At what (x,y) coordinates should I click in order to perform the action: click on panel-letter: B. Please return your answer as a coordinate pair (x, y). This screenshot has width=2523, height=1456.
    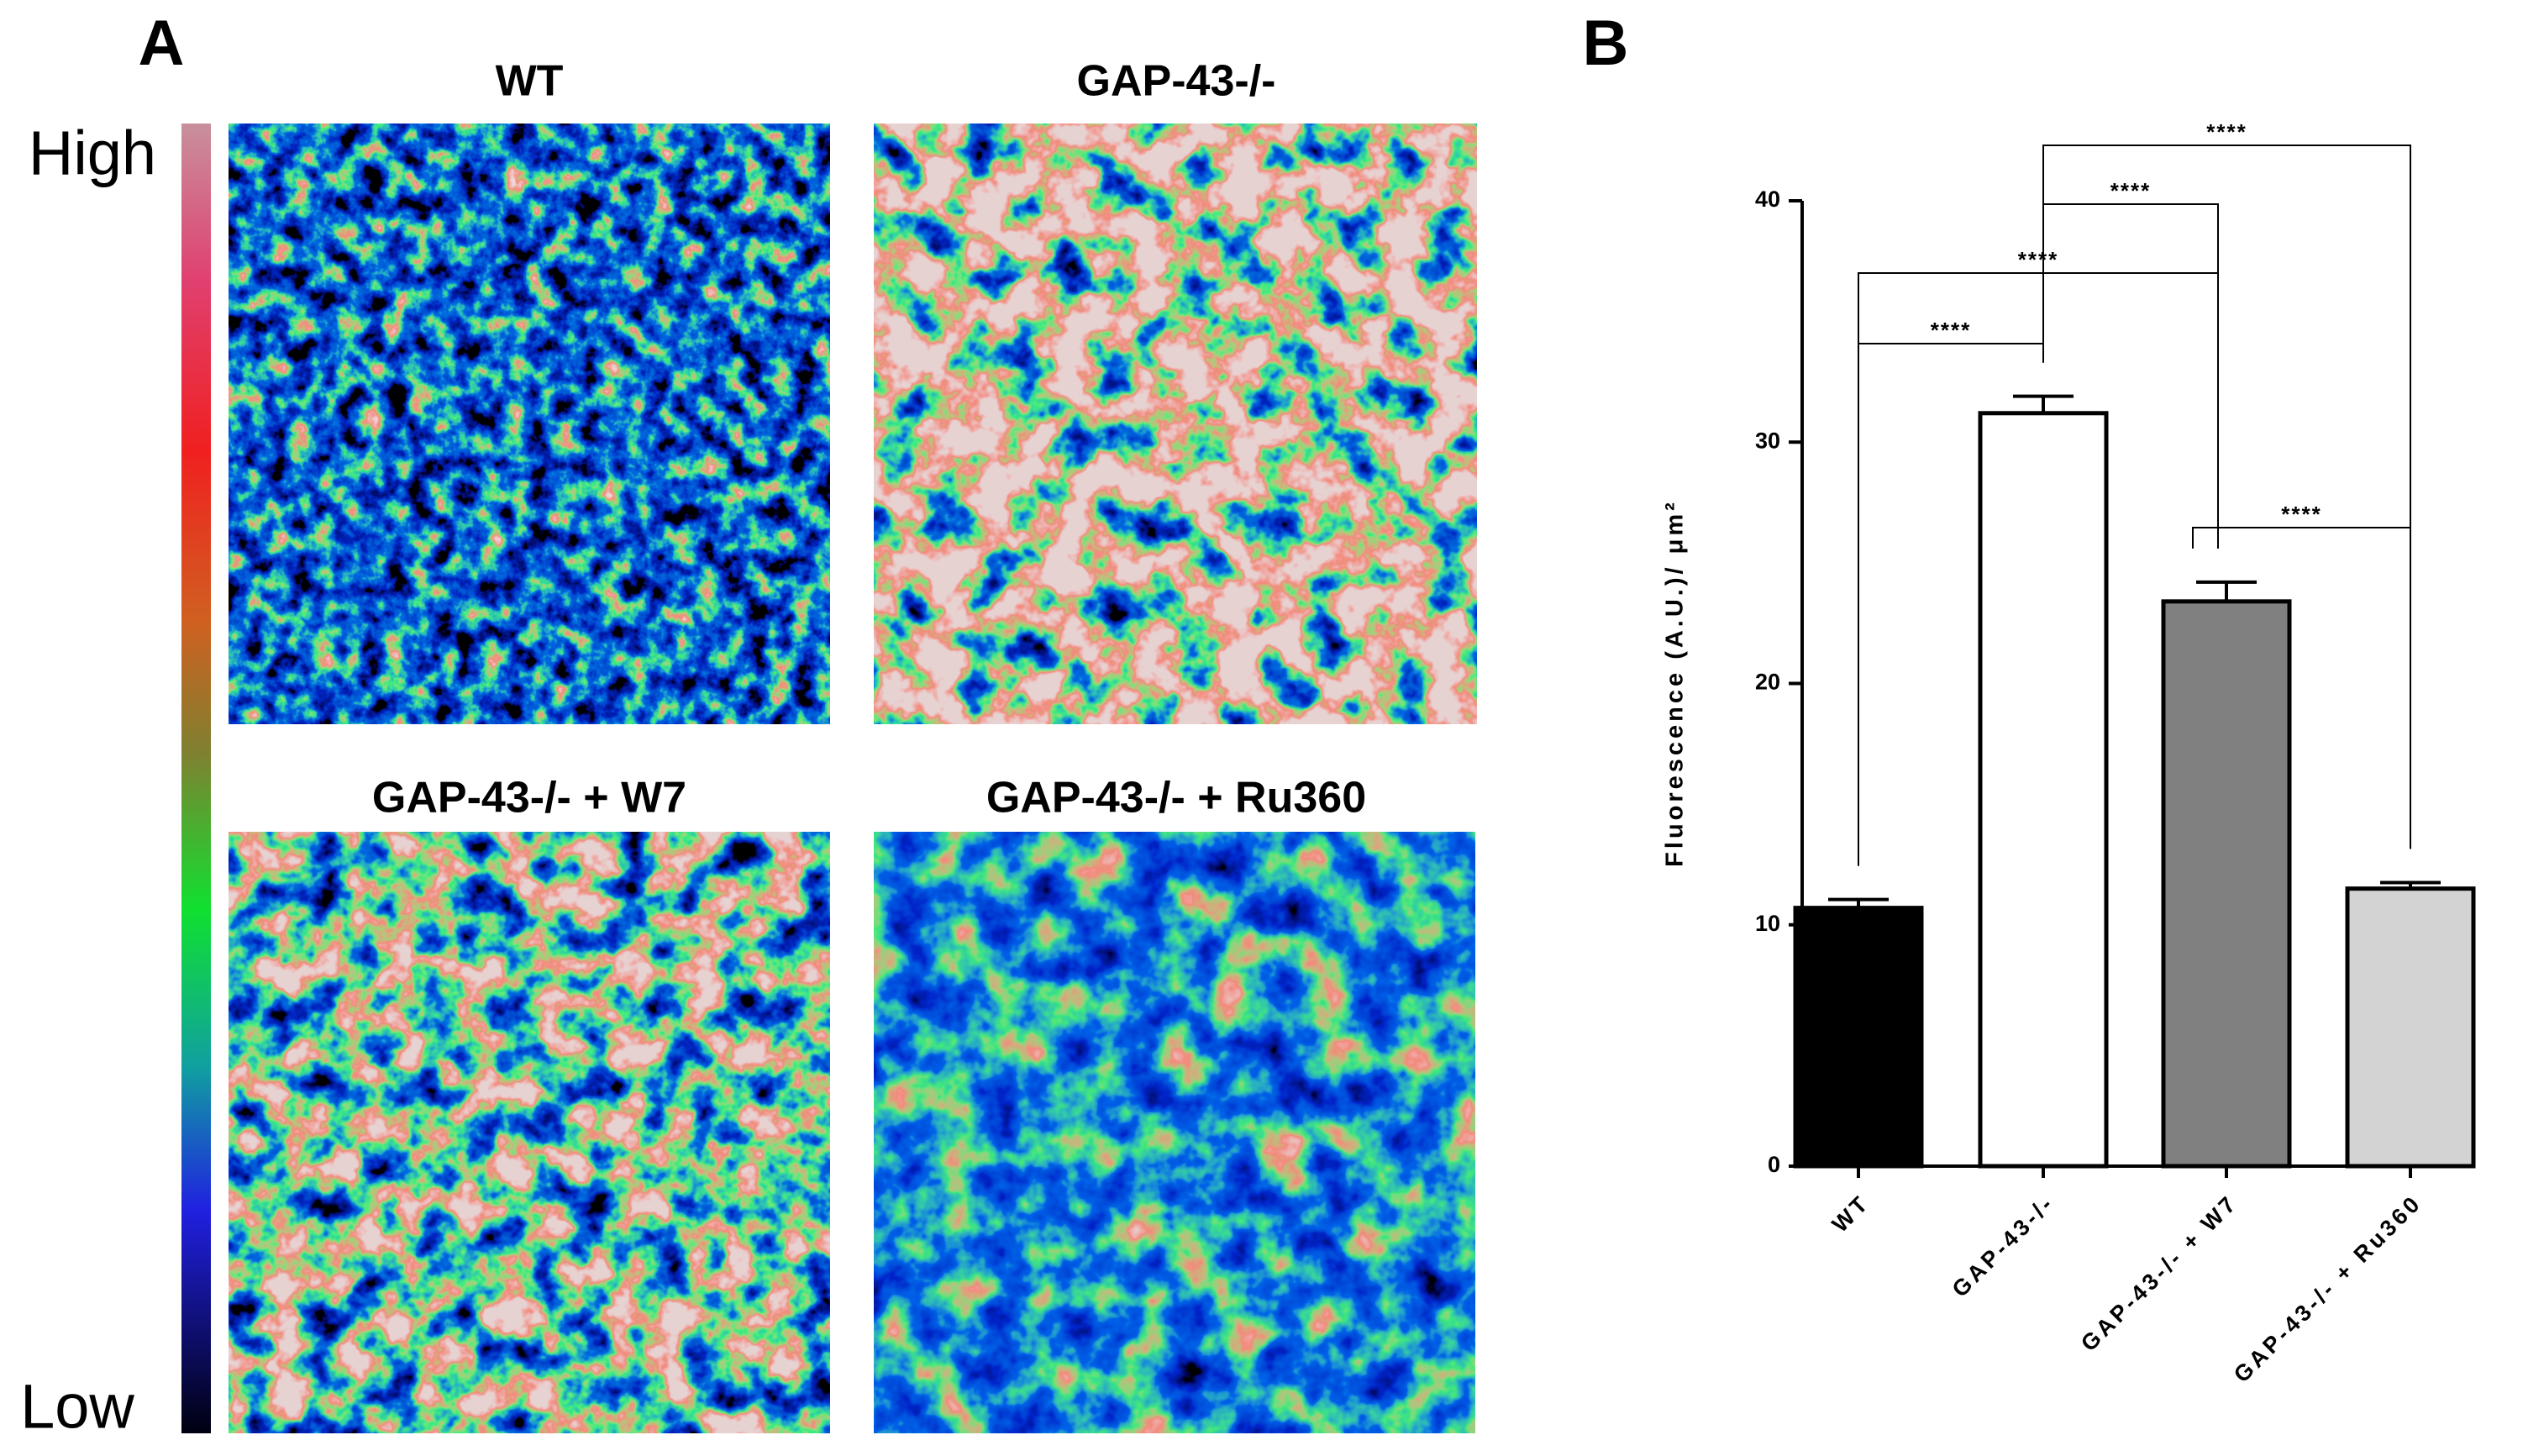
    Looking at the image, I should click on (1606, 43).